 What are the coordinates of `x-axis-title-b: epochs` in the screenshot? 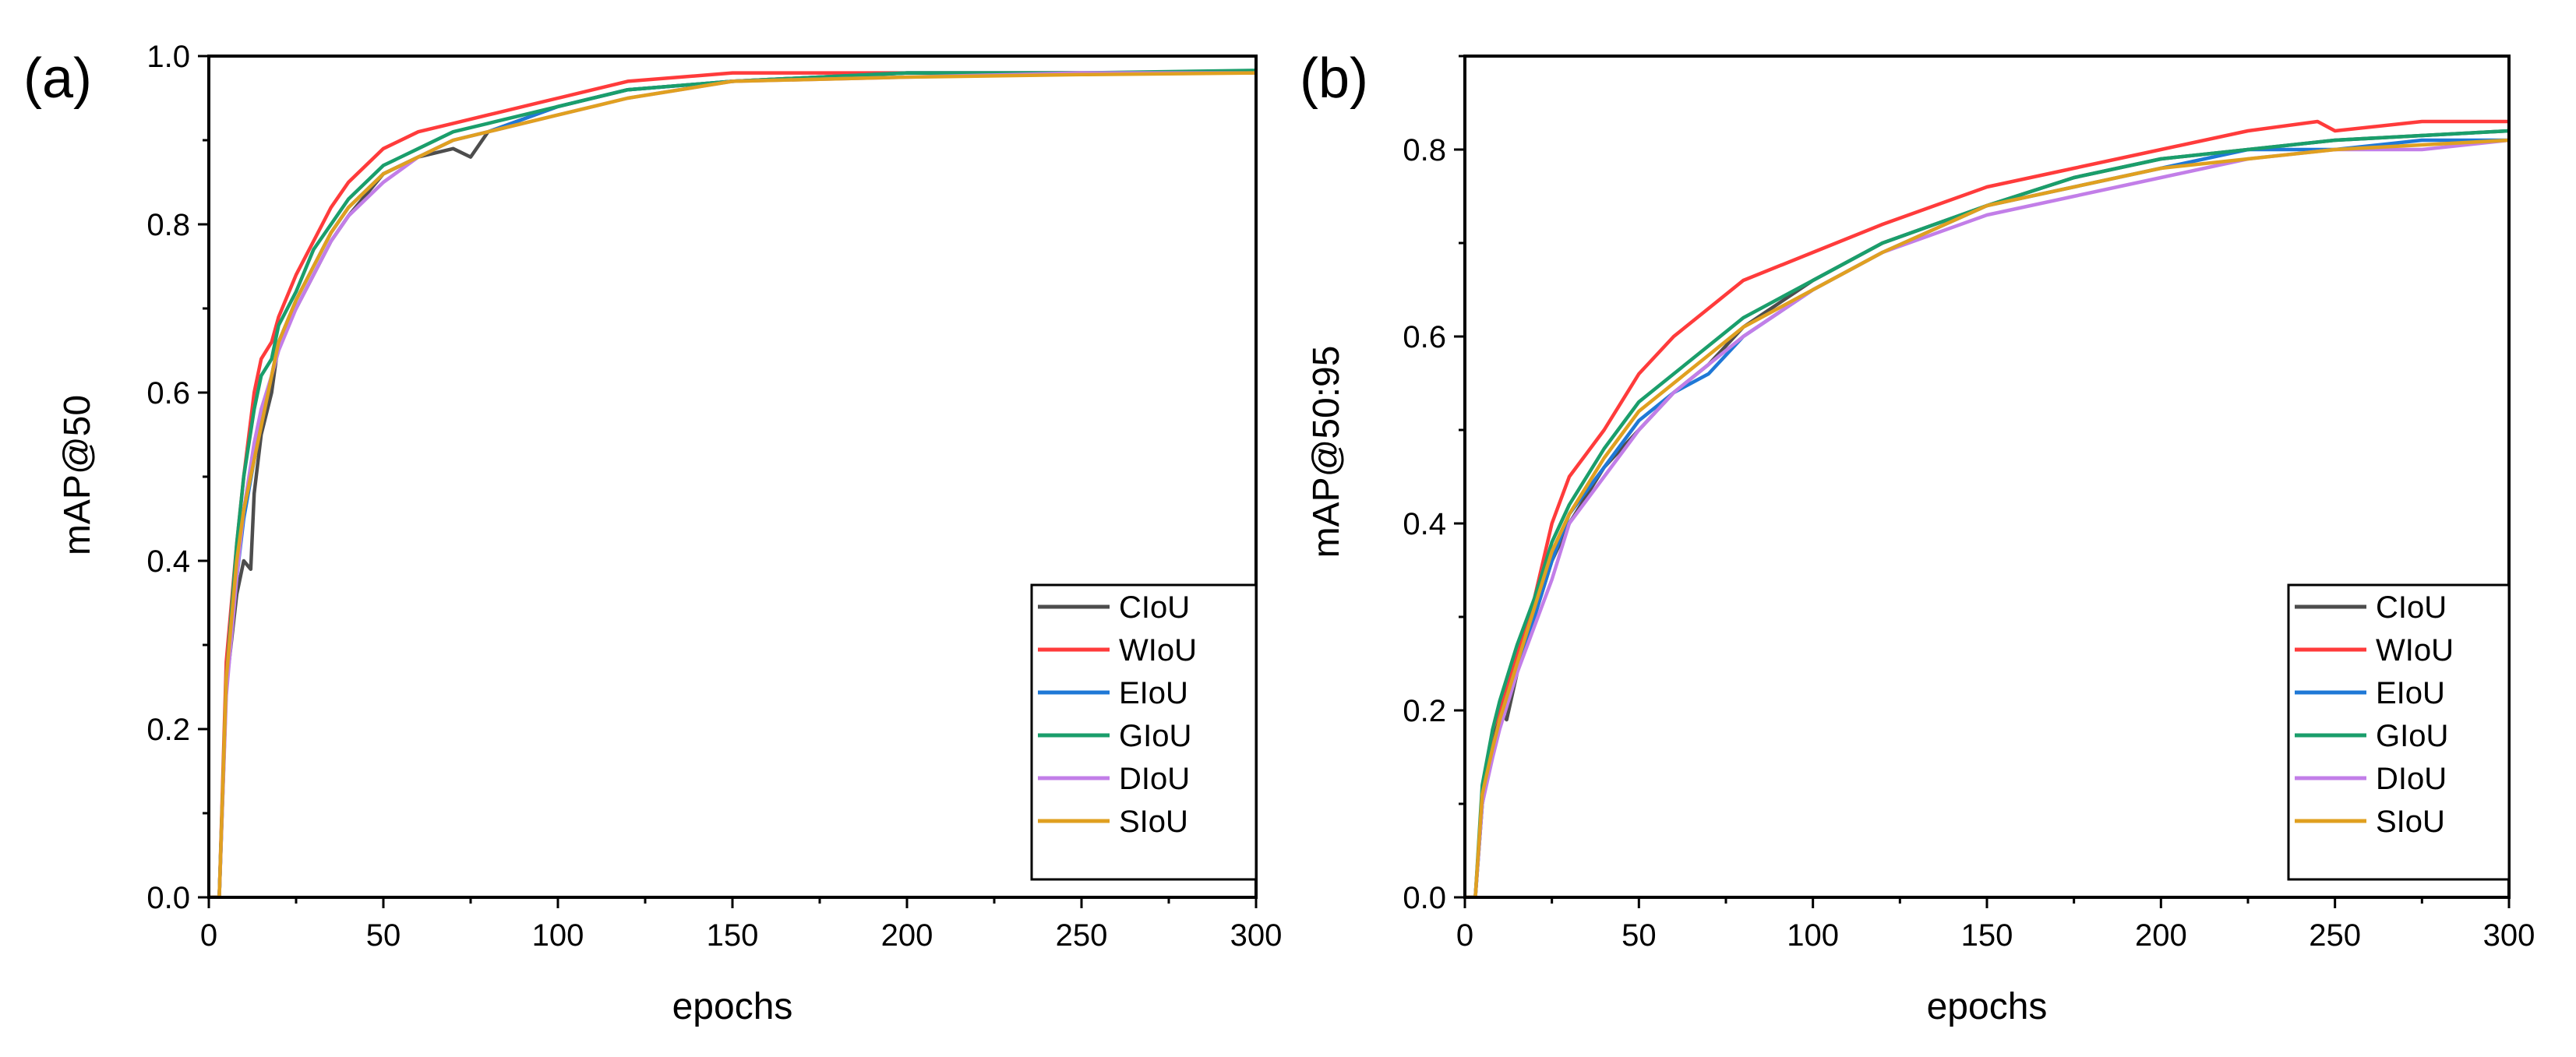 It's located at (1987, 1006).